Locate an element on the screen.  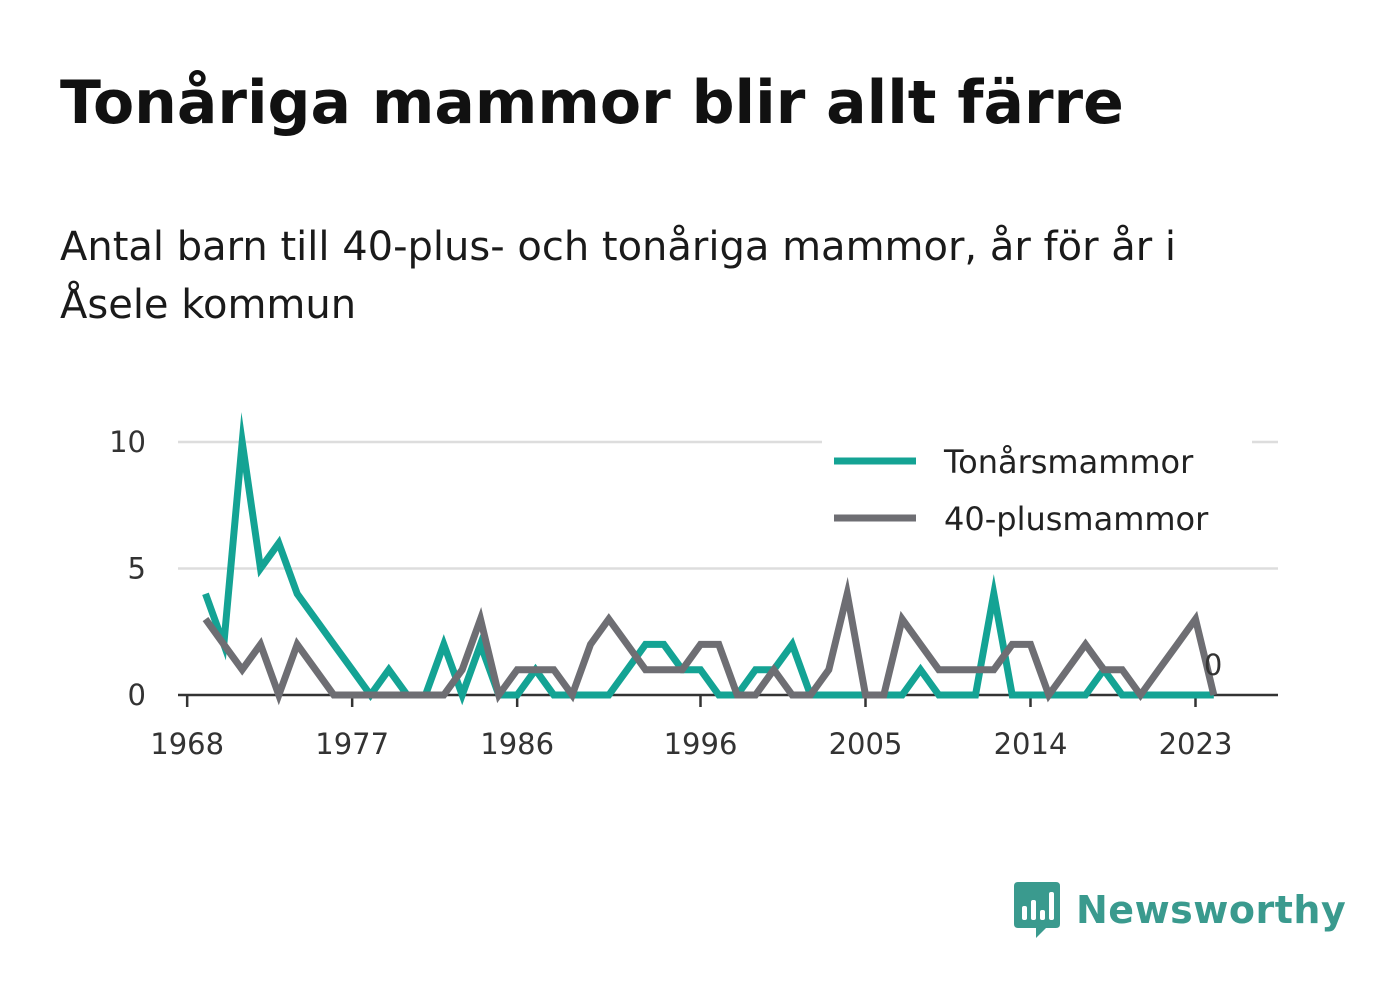
end-value-label: 0 is located at coordinates (1213, 665).